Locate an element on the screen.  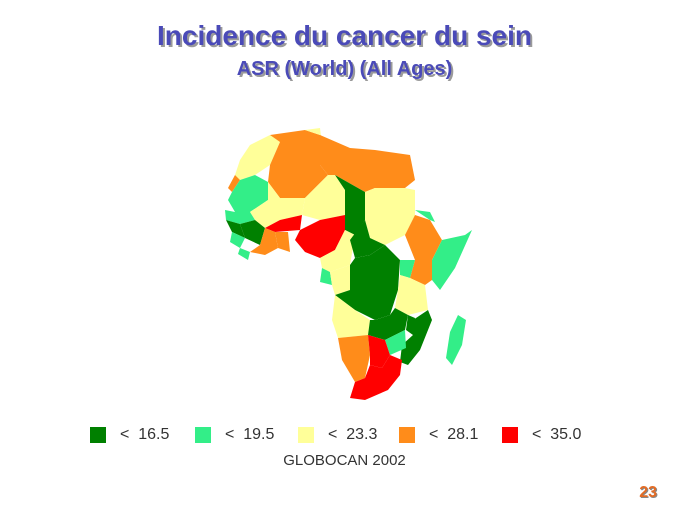
region-senegal is located at coordinates (240, 217).